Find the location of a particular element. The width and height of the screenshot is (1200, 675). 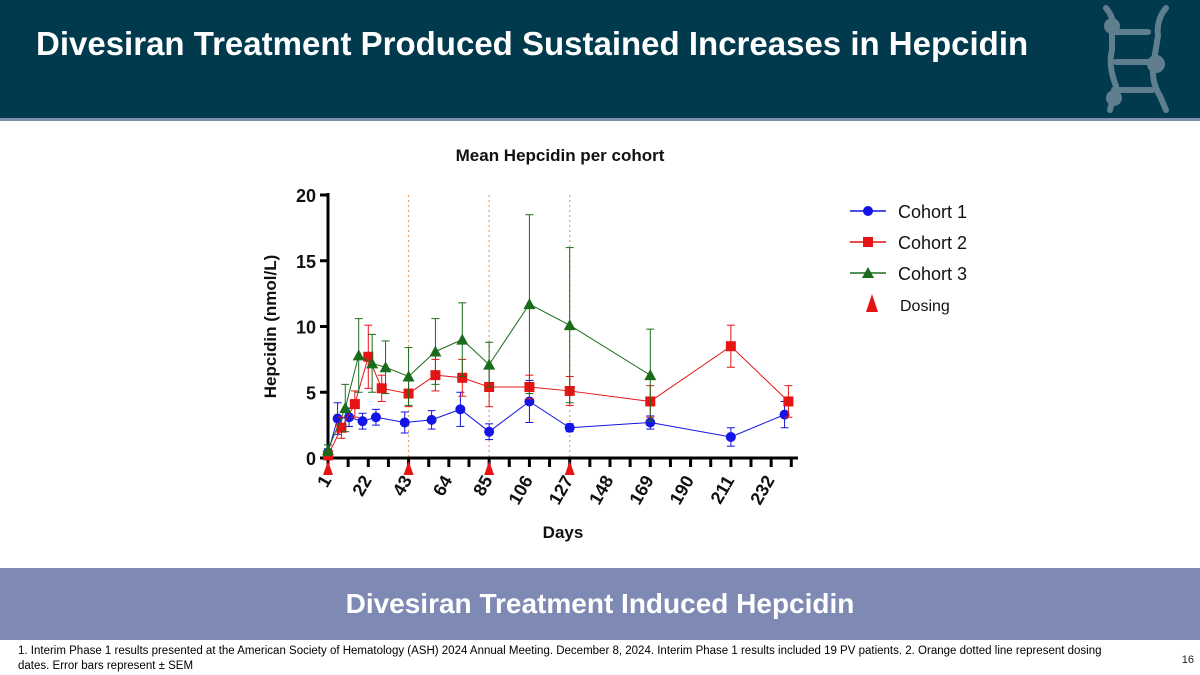

banner-text: Divesiran Treatment Induced Hepcidin is located at coordinates (600, 603).